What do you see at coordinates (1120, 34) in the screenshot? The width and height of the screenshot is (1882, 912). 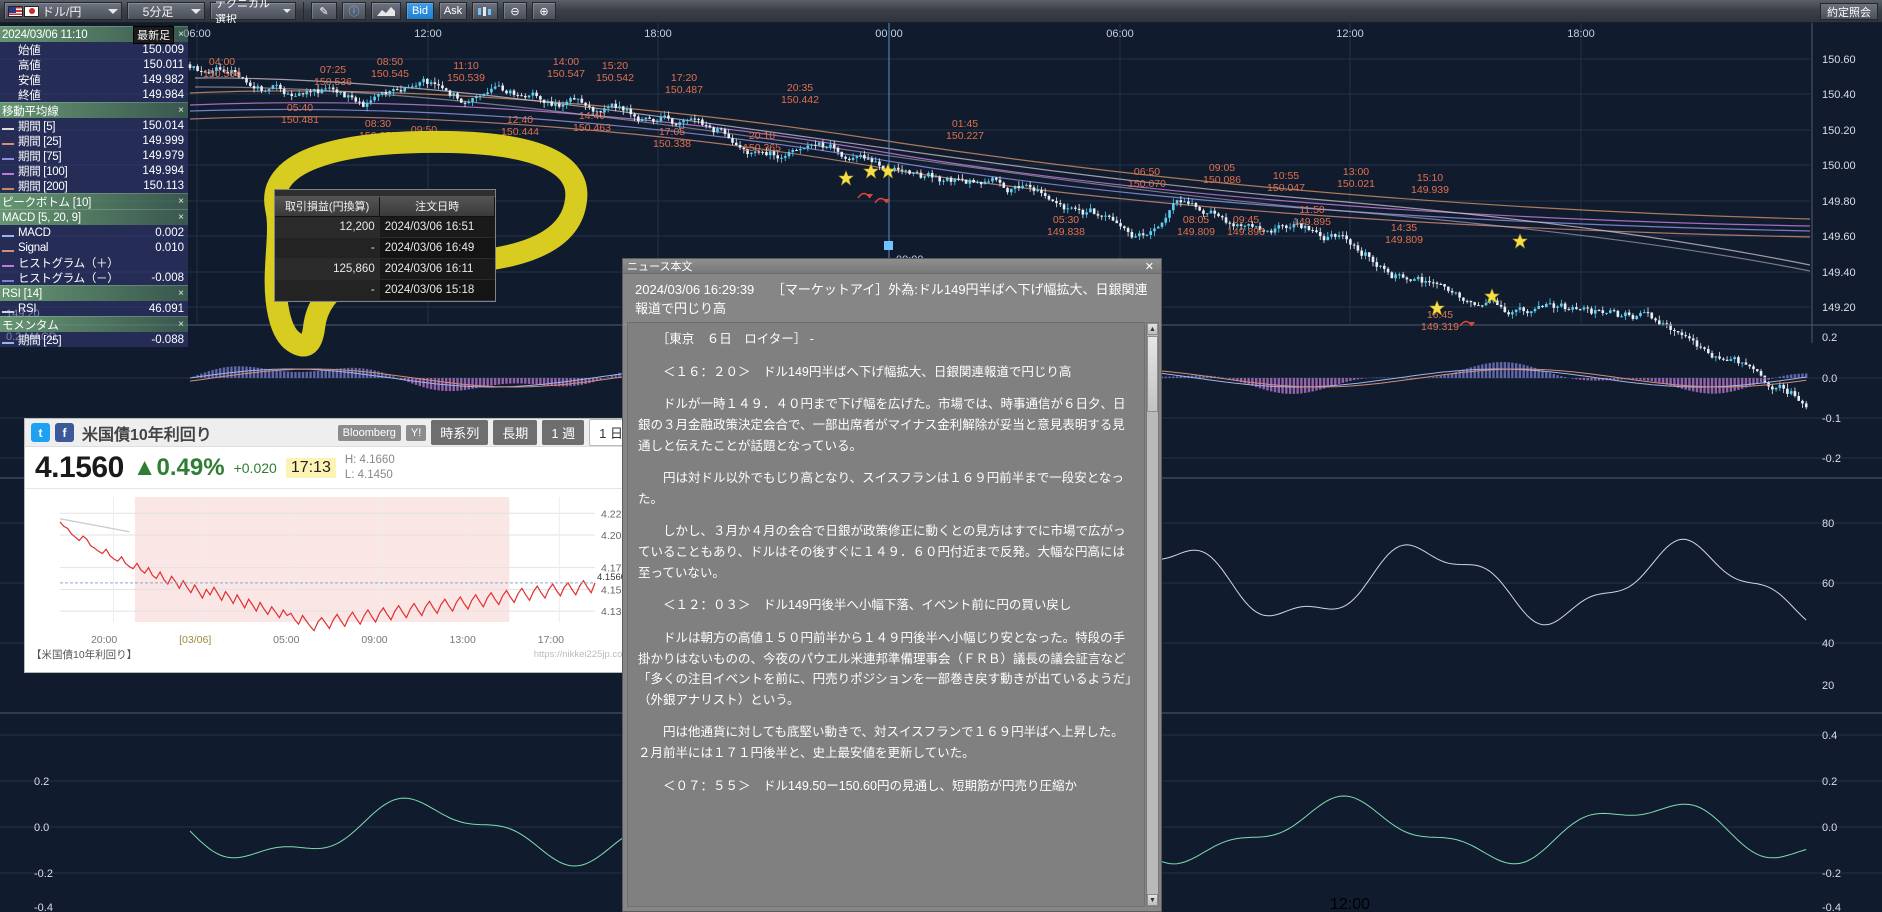 I see `svg-text: 06:00` at bounding box center [1120, 34].